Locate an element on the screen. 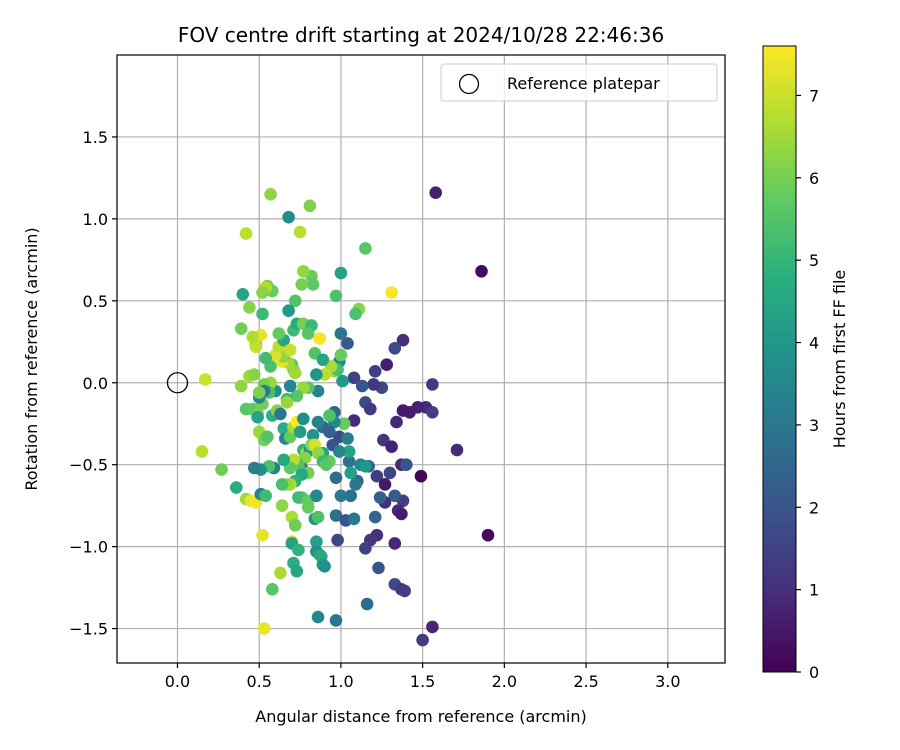 This screenshot has width=900, height=750. colorbar-tick-label: 0 is located at coordinates (814, 672).